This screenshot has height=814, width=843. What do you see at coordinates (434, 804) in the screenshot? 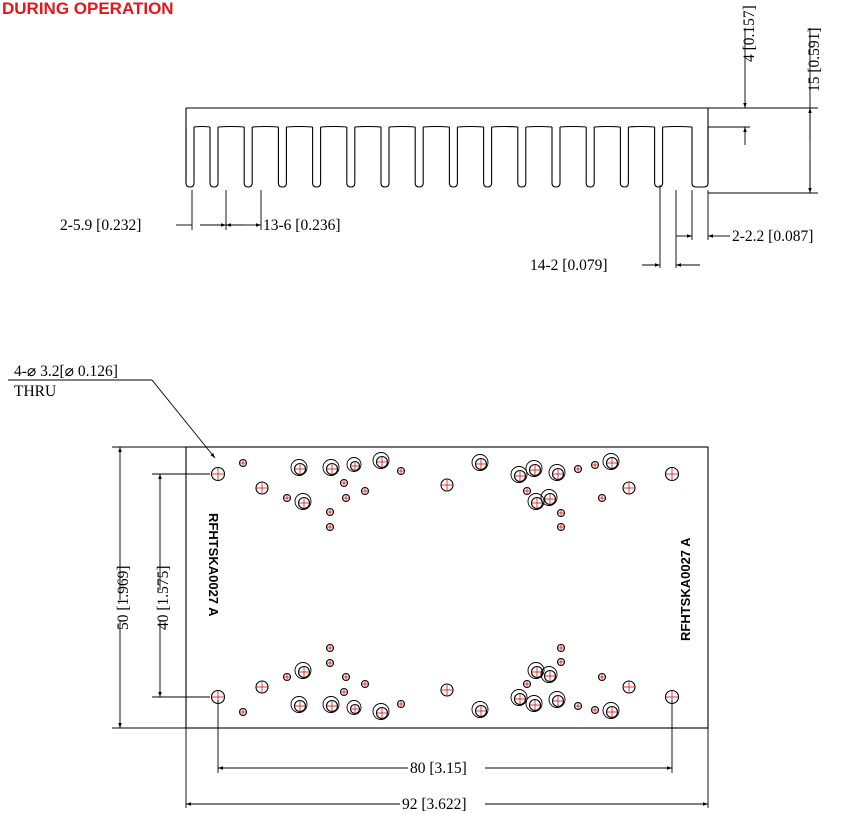
I see `dim-outer-width: 92 [3.622]` at bounding box center [434, 804].